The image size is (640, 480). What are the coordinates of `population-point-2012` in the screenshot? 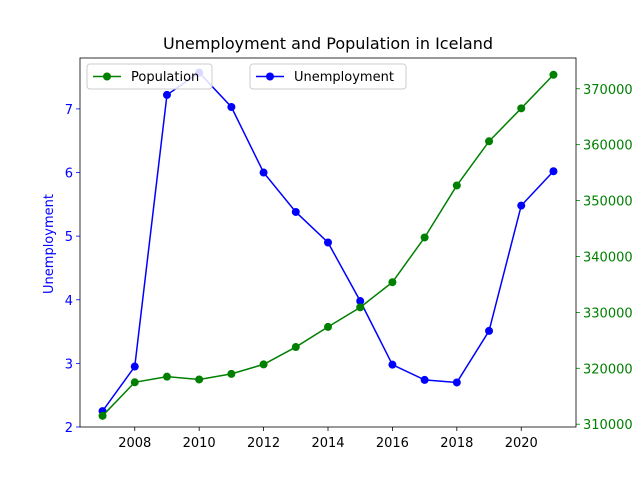 It's located at (263, 364).